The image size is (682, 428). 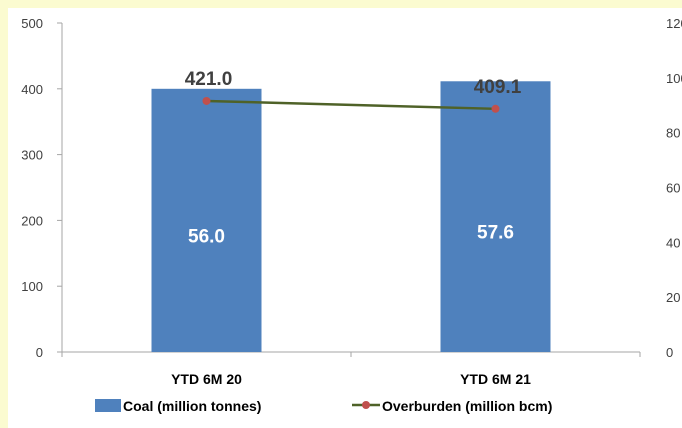 I want to click on y-right-tick-label: 40, so click(x=673, y=242).